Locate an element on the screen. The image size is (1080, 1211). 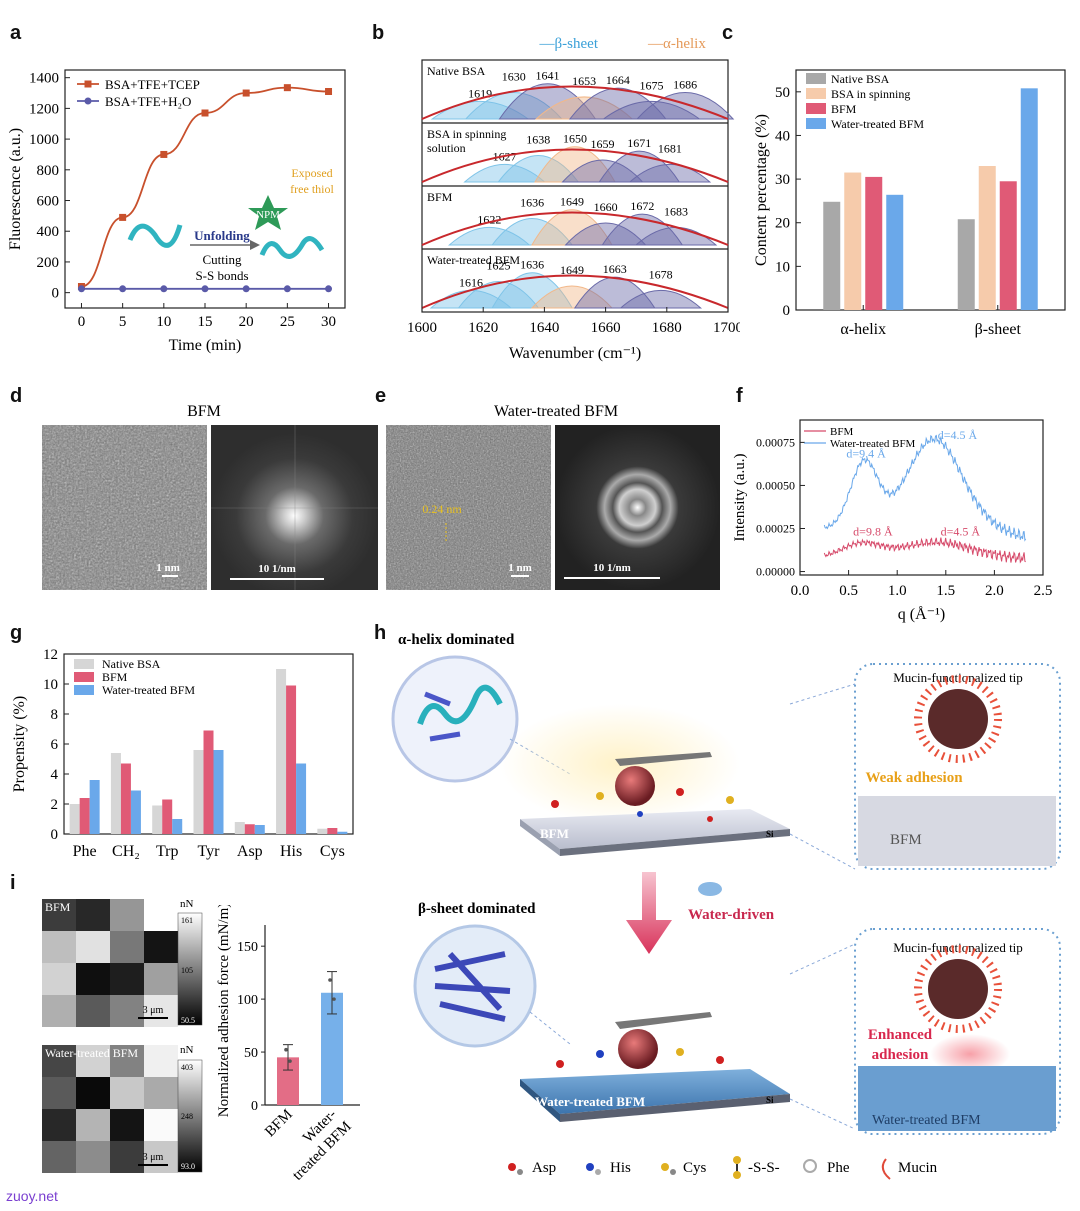
g-legend-swatch is located at coordinates (84, 677).